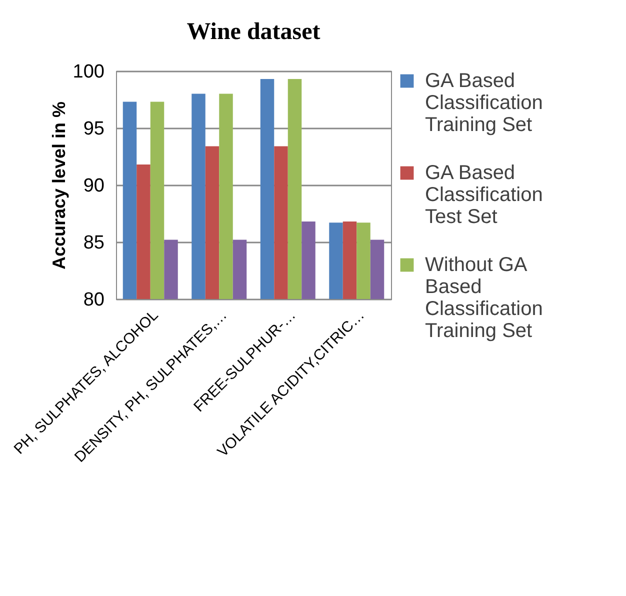  What do you see at coordinates (93, 243) in the screenshot?
I see `y-tick-label: 85` at bounding box center [93, 243].